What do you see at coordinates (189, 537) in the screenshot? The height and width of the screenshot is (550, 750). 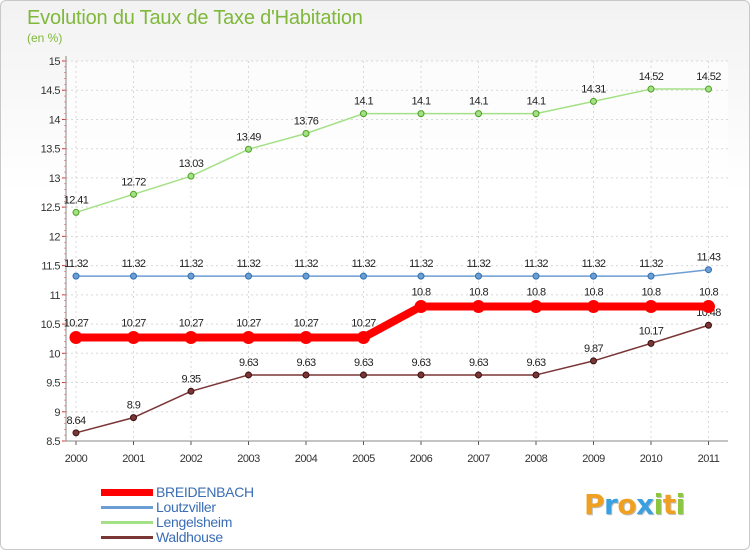 I see `legend-label: Waldhouse` at bounding box center [189, 537].